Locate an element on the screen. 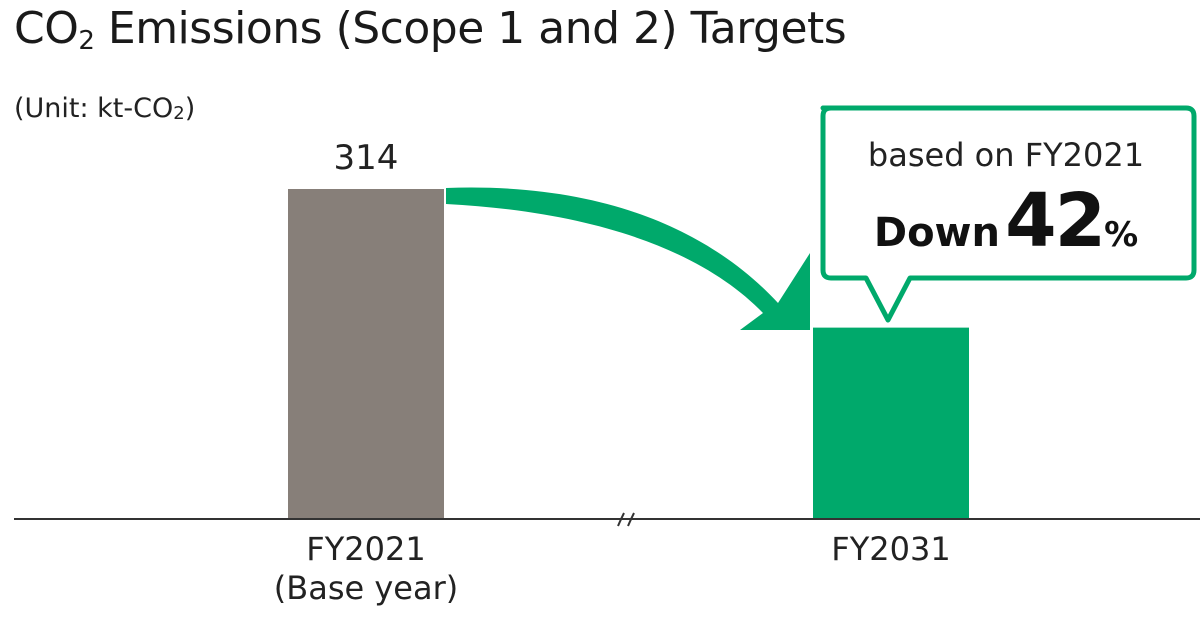 The image size is (1200, 618). reduction-arrow is located at coordinates (628, 258).